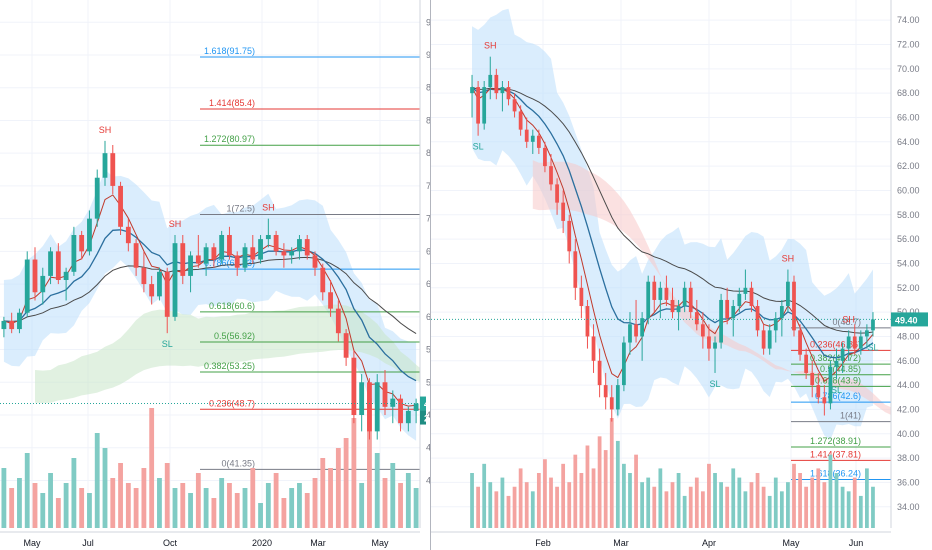  I want to click on right-fib-label: 0.618(43.9), so click(838, 380).